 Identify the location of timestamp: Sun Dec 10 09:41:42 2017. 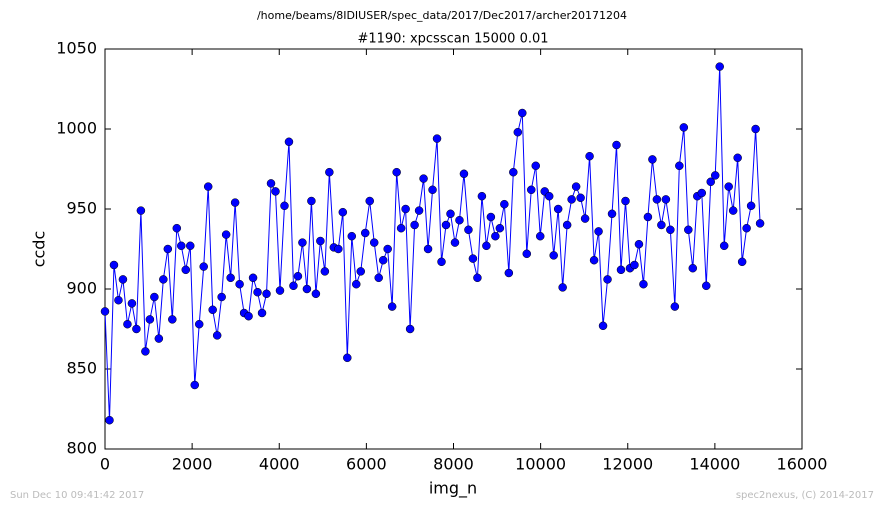
(77, 495).